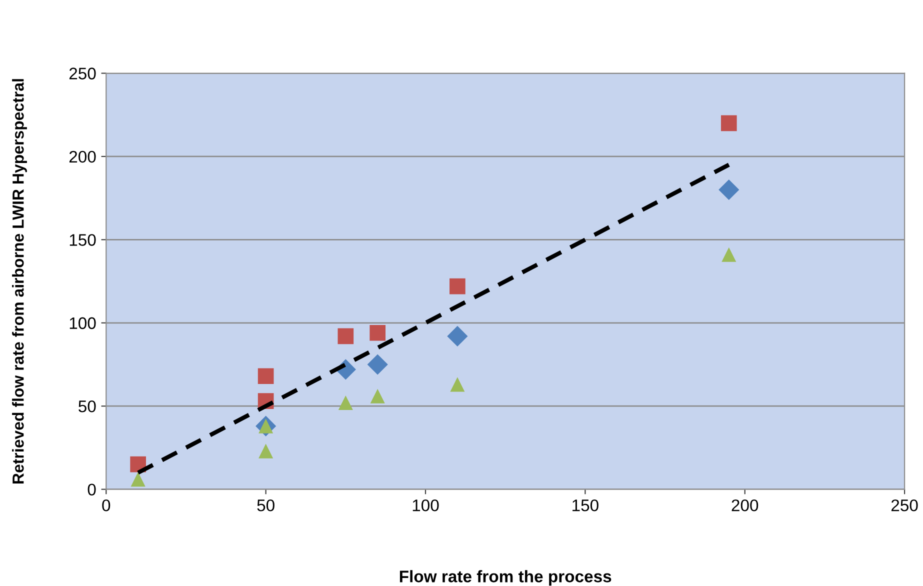 Image resolution: width=923 pixels, height=586 pixels. Describe the element at coordinates (82, 74) in the screenshot. I see `y-tick-label: 250` at that location.